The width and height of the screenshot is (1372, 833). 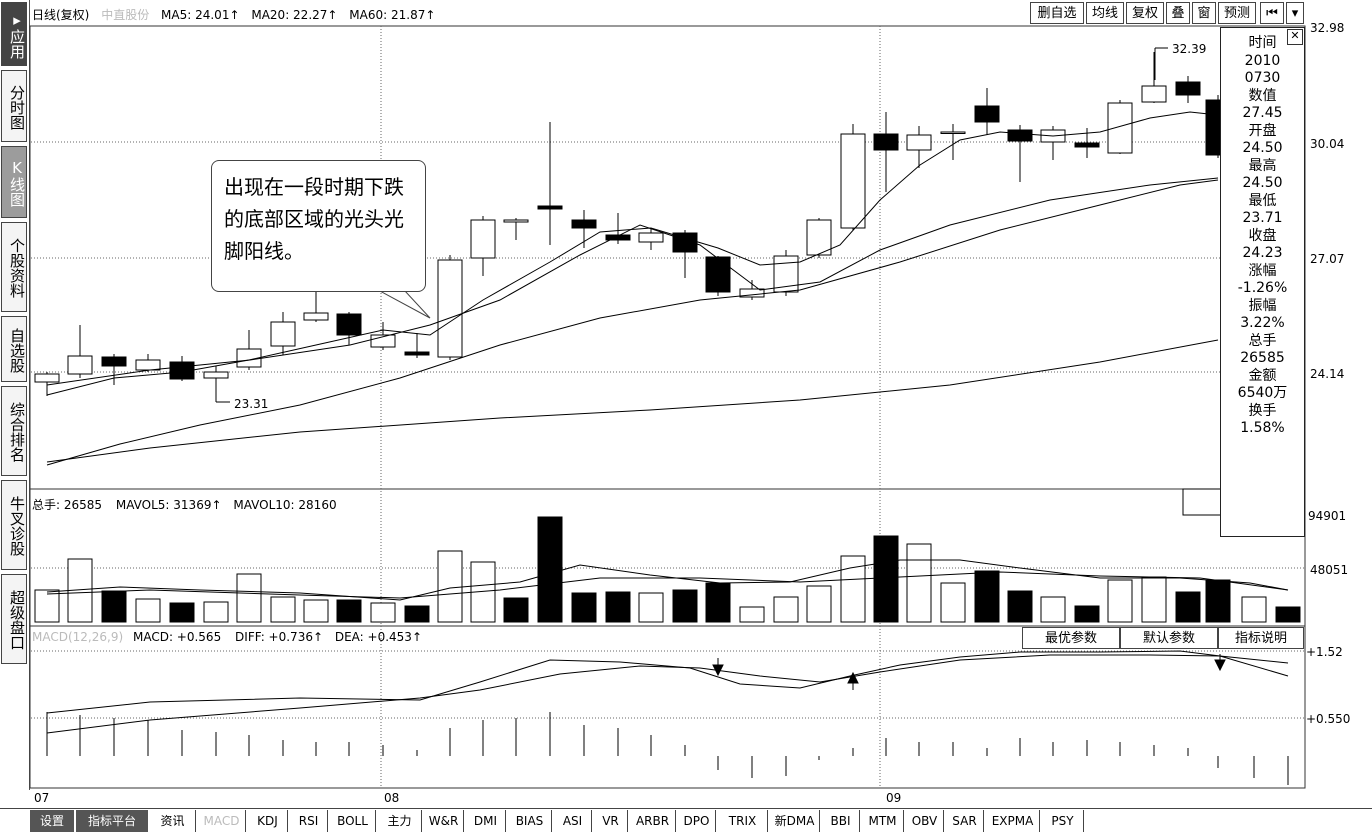 What do you see at coordinates (667, 682) in the screenshot?
I see `diff-line` at bounding box center [667, 682].